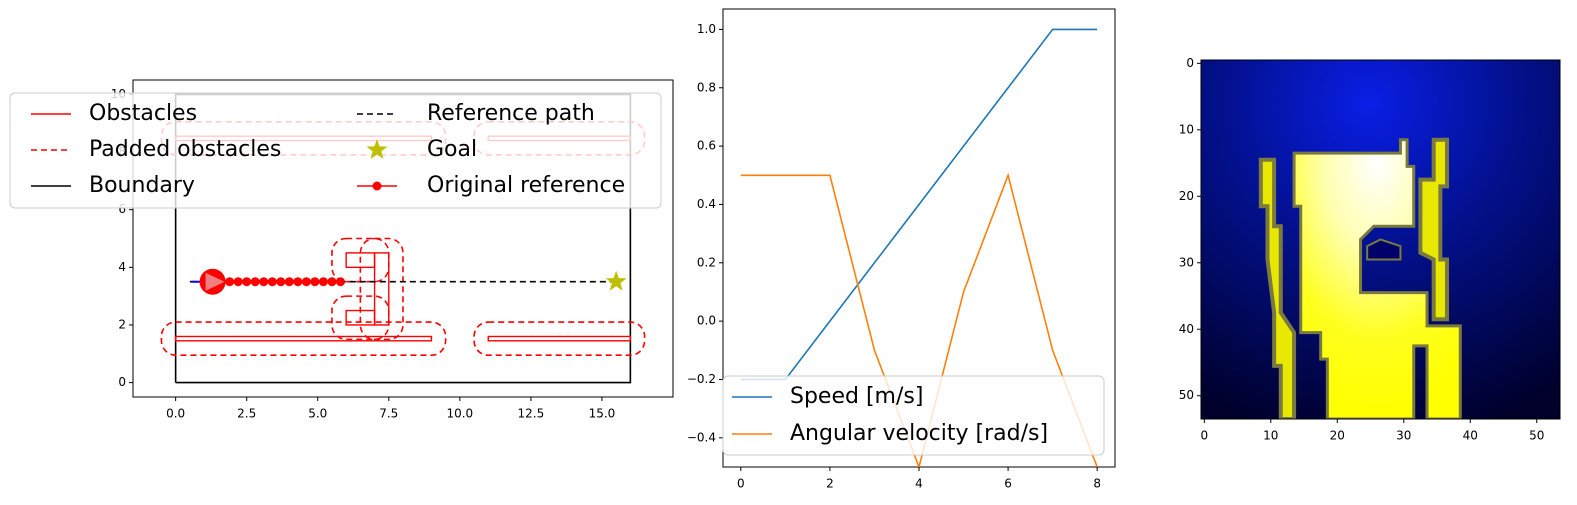 The height and width of the screenshot is (505, 1577). Describe the element at coordinates (701, 379) in the screenshot. I see `controls-ytick-label: −0.2` at that location.